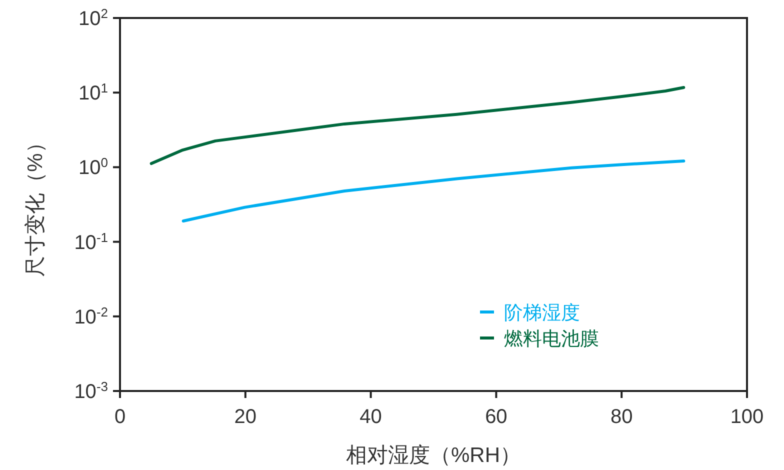 This screenshot has width=784, height=470. What do you see at coordinates (551, 339) in the screenshot?
I see `legend-label: 燃料电池膜` at bounding box center [551, 339].